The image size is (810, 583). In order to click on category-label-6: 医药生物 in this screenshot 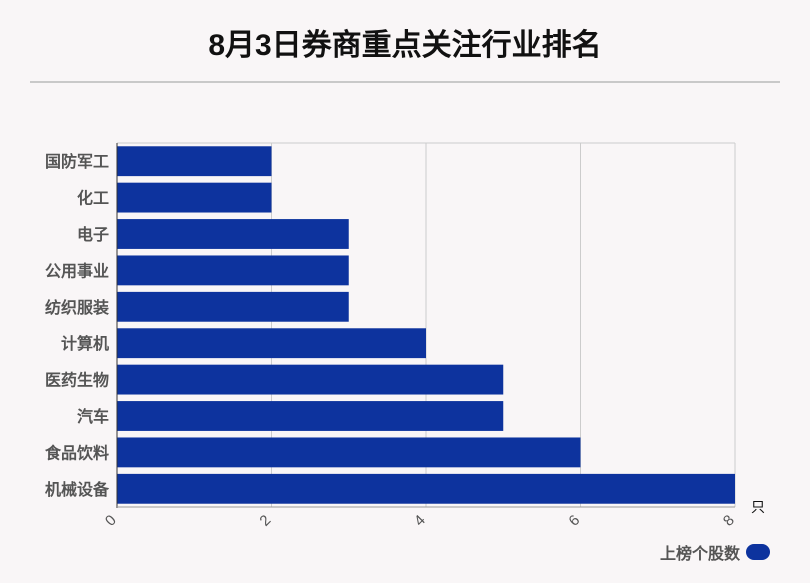, I will do `click(77, 380)`.